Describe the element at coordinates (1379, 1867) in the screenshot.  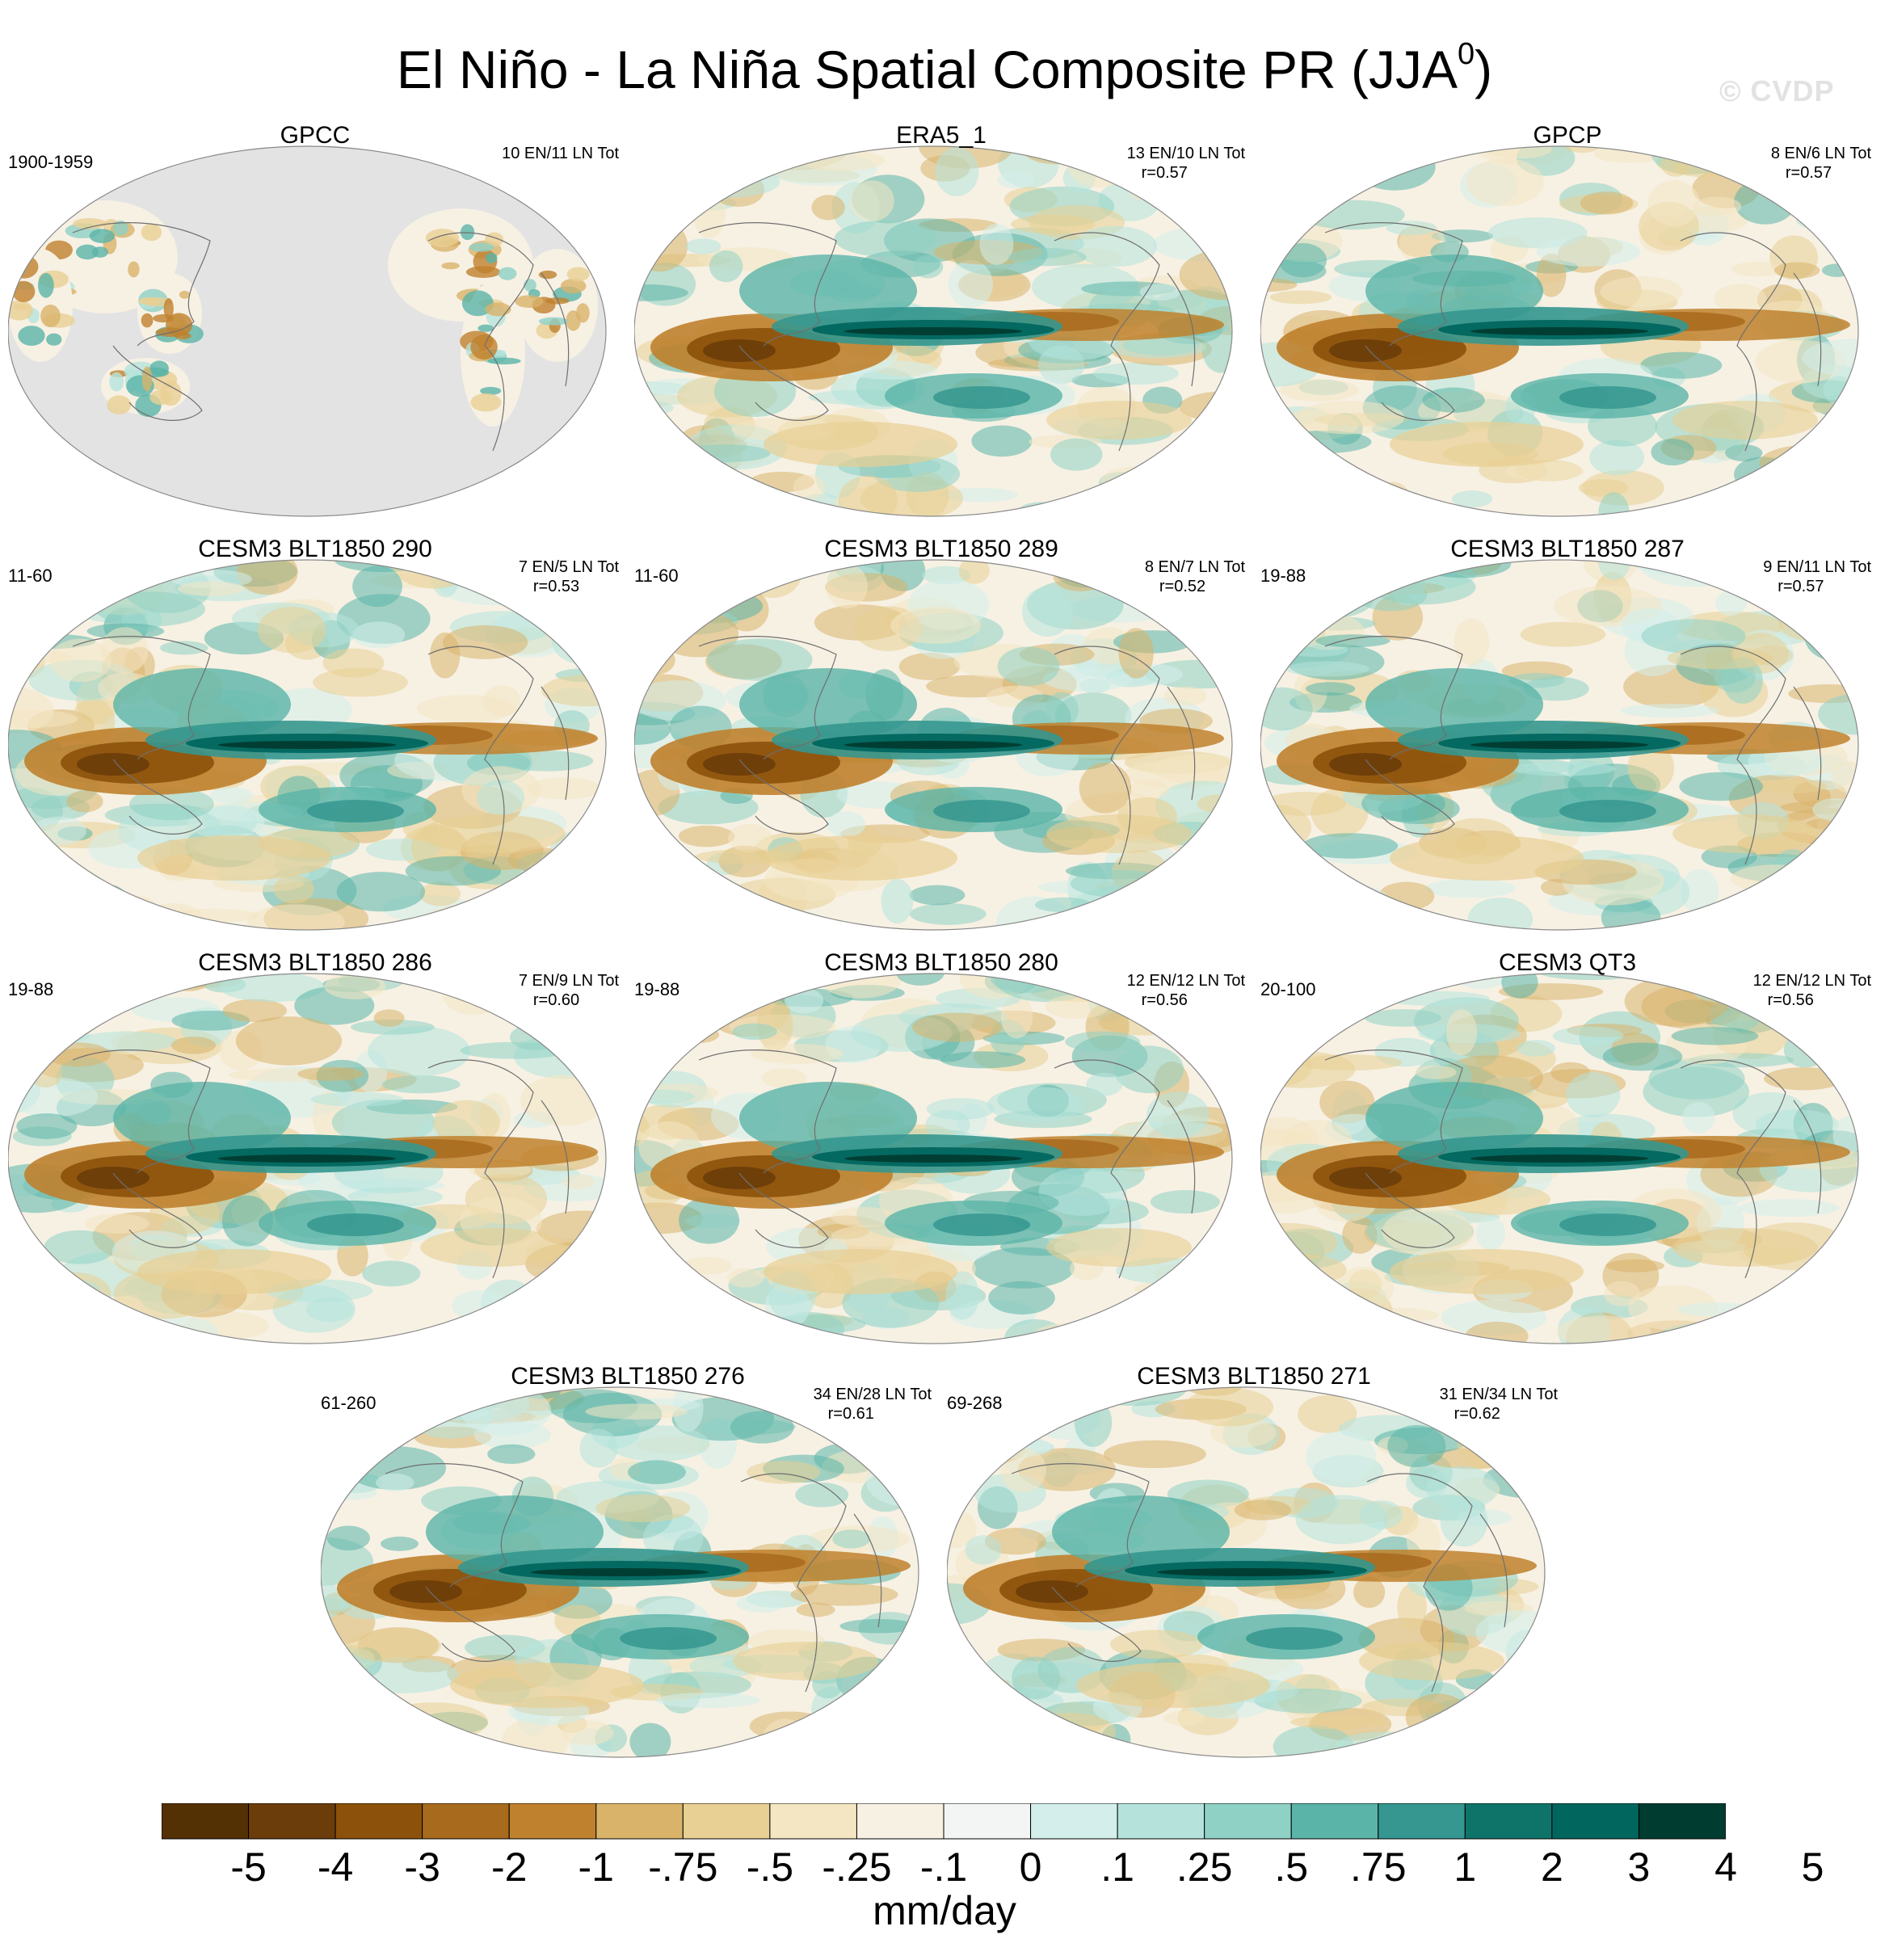
I see `colorbar-tick-label: .75` at that location.